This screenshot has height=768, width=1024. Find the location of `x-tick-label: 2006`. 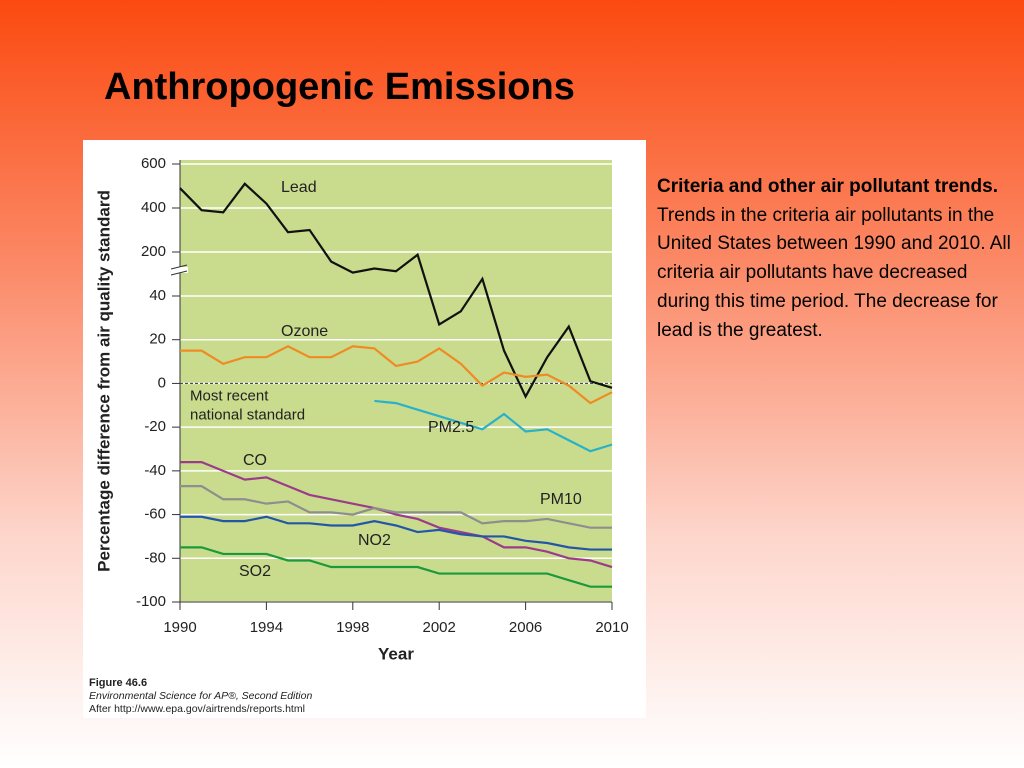

x-tick-label: 2006 is located at coordinates (525, 627).